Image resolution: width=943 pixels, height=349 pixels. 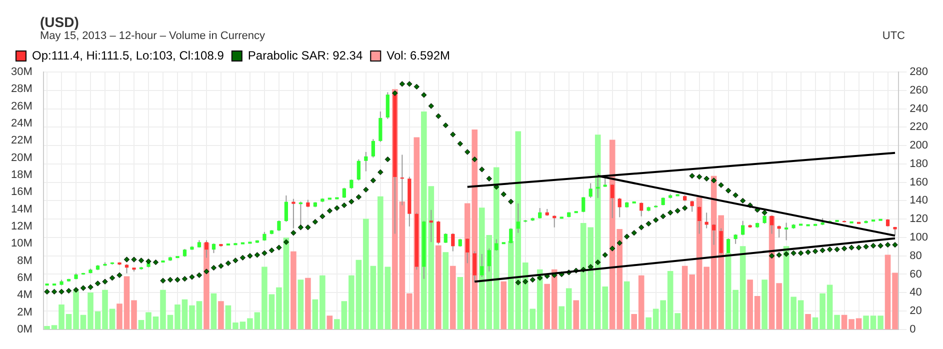 What do you see at coordinates (893, 36) in the screenshot?
I see `text: UTC` at bounding box center [893, 36].